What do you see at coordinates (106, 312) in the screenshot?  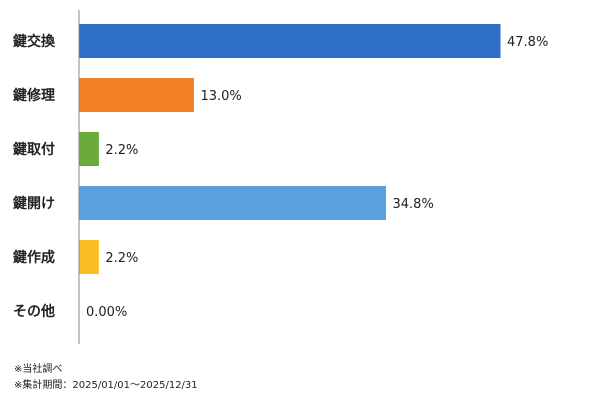 I see `data-label: 0.00%` at bounding box center [106, 312].